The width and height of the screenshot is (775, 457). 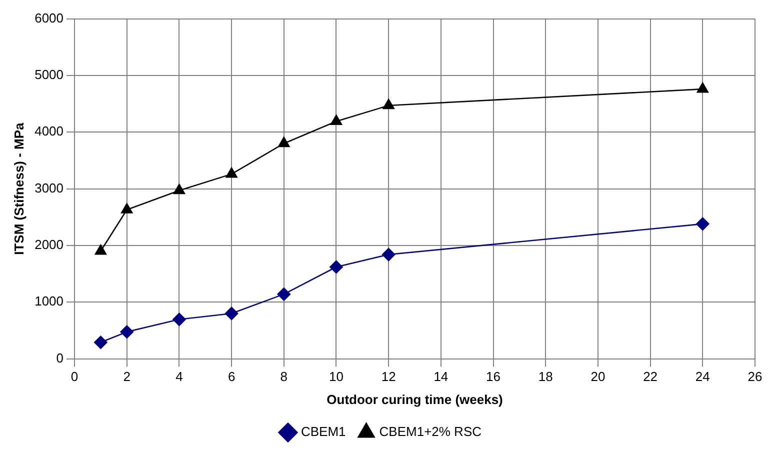 What do you see at coordinates (430, 432) in the screenshot?
I see `legend-label: CBEM1+2% RSC` at bounding box center [430, 432].